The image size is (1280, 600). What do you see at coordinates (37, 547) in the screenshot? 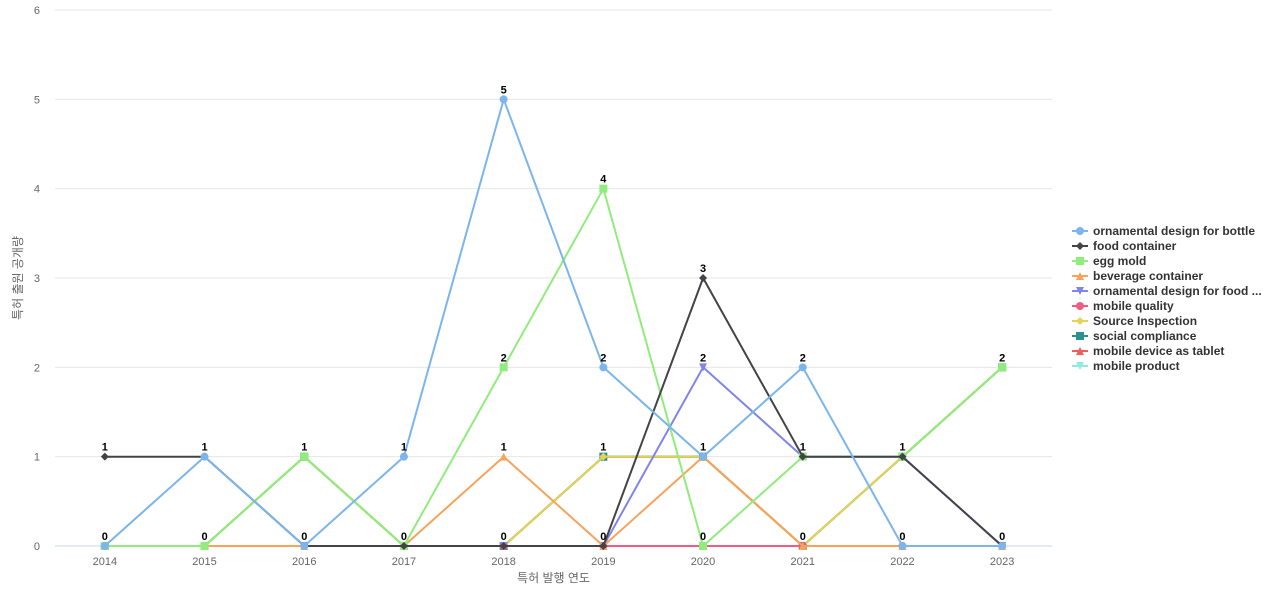
I see `y-tick-label: 0` at bounding box center [37, 547].